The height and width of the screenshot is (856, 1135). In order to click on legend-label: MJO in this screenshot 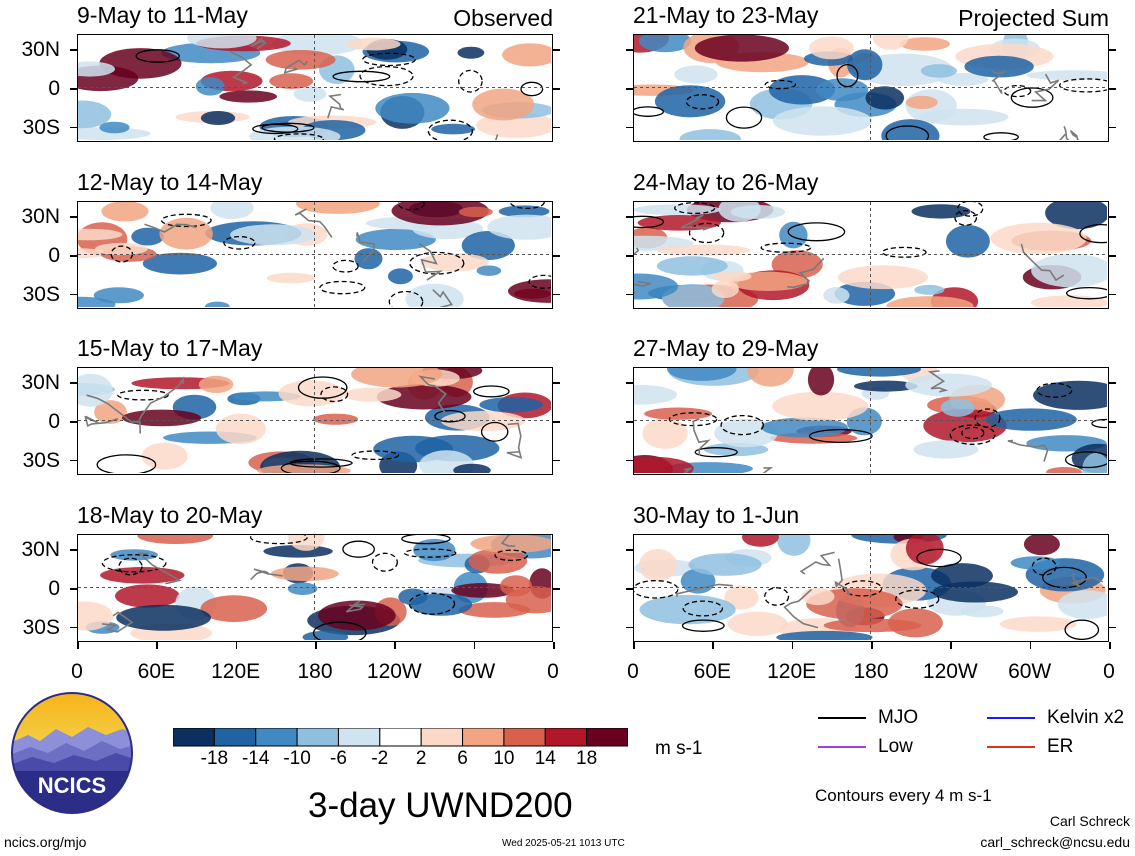, I will do `click(898, 717)`.